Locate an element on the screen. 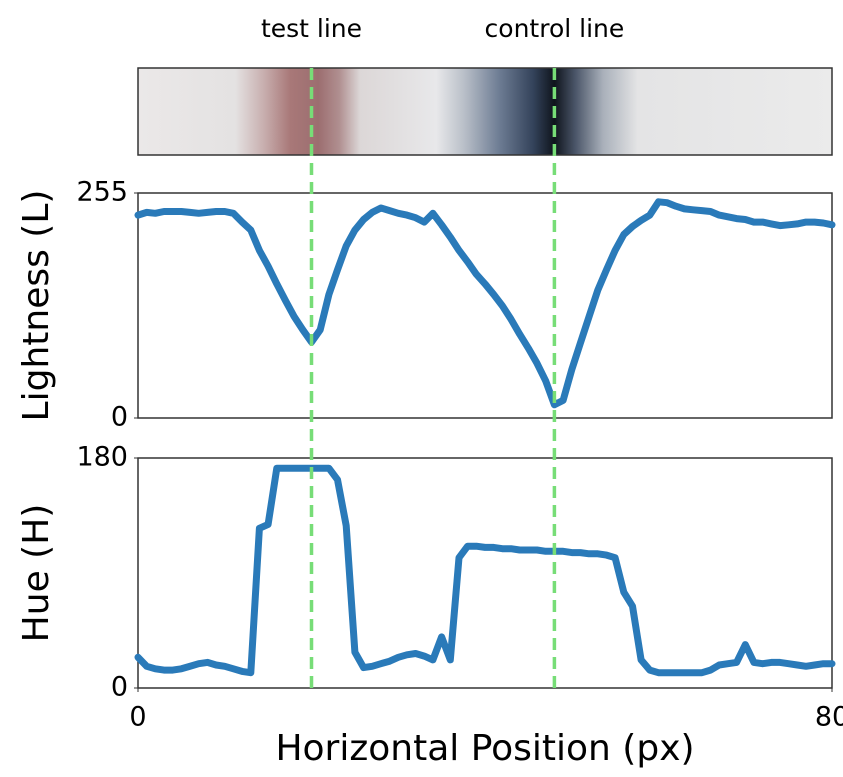  test-strip-image is located at coordinates (485, 111).